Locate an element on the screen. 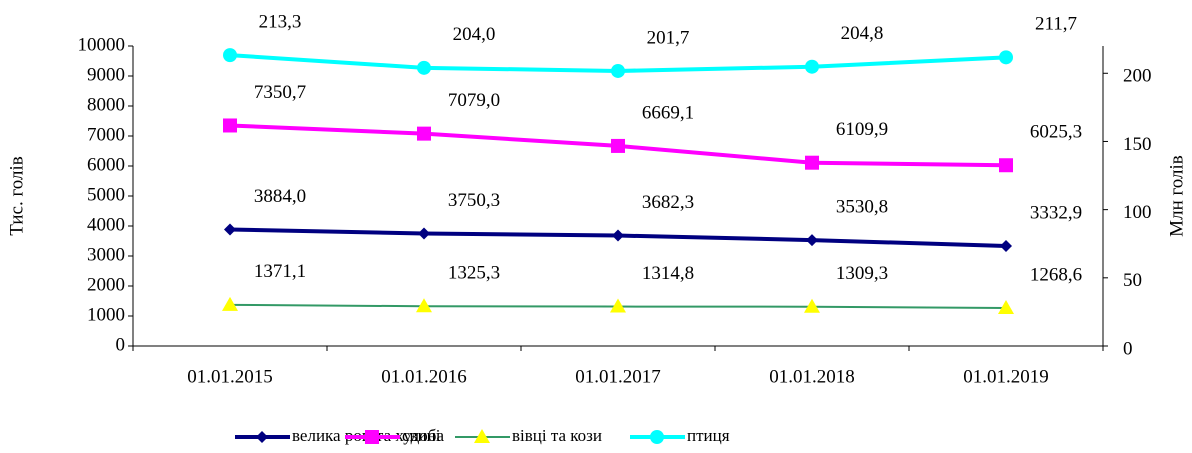  y2-tick-label: 100 is located at coordinates (1137, 212).